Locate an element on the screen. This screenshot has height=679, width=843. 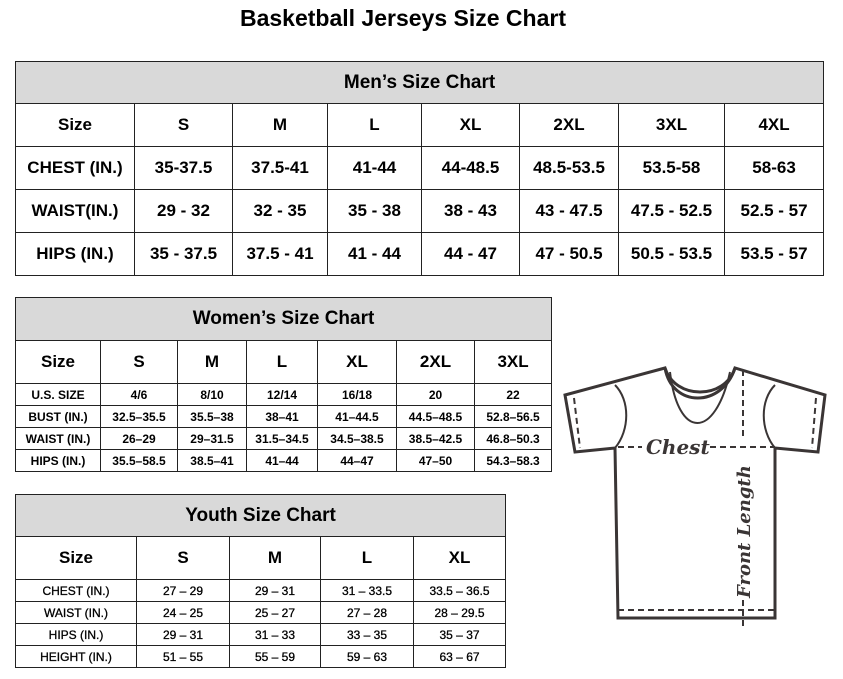
youth-caption: Youth Size Chart is located at coordinates (260, 515).